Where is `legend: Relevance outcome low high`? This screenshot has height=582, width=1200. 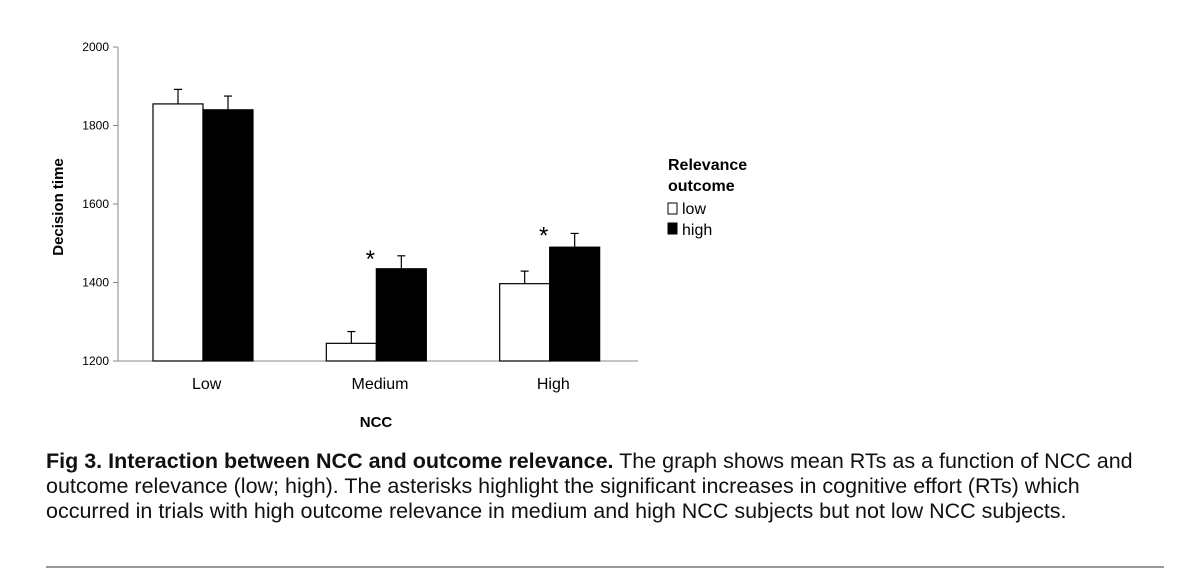 legend: Relevance outcome low high is located at coordinates (707, 198).